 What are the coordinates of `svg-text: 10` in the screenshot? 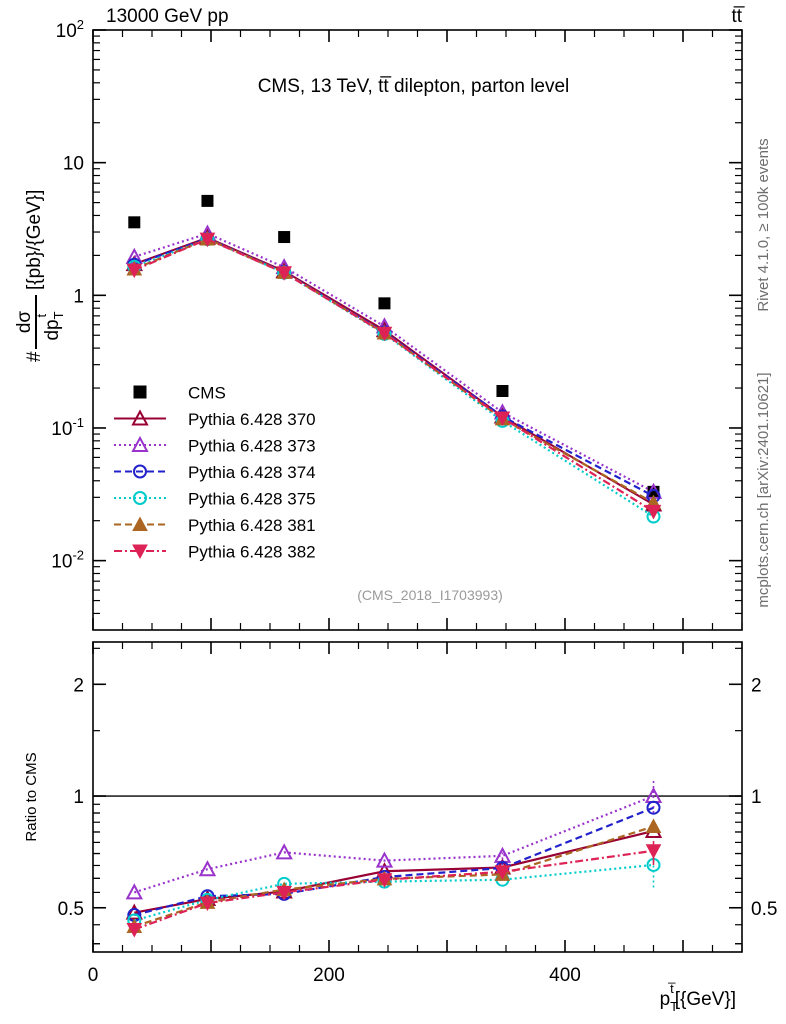 It's located at (73, 164).